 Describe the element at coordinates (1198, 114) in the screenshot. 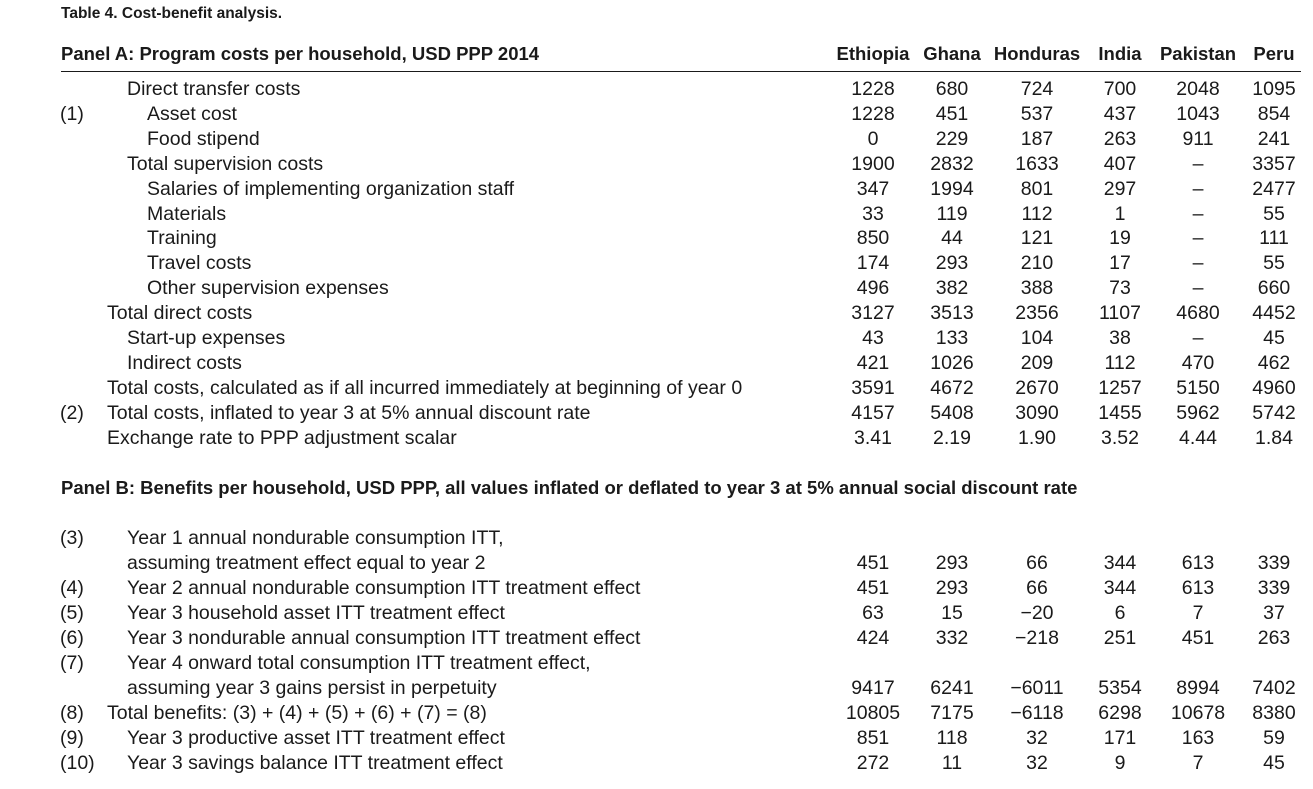

I see `cell-pakistan: 1043` at that location.